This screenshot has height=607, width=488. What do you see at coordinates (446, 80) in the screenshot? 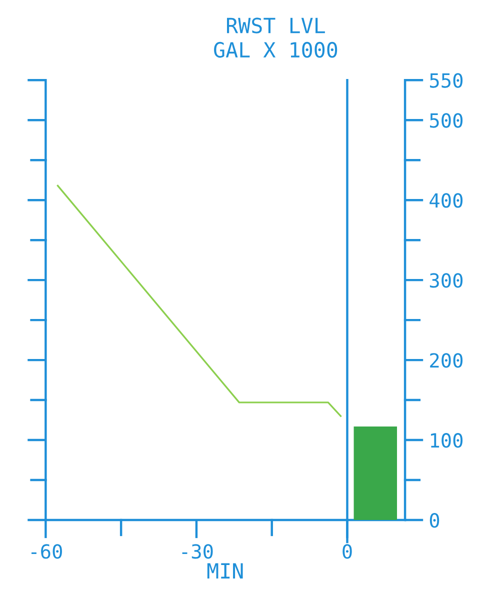
I see `y-tick-label: 550` at bounding box center [446, 80].